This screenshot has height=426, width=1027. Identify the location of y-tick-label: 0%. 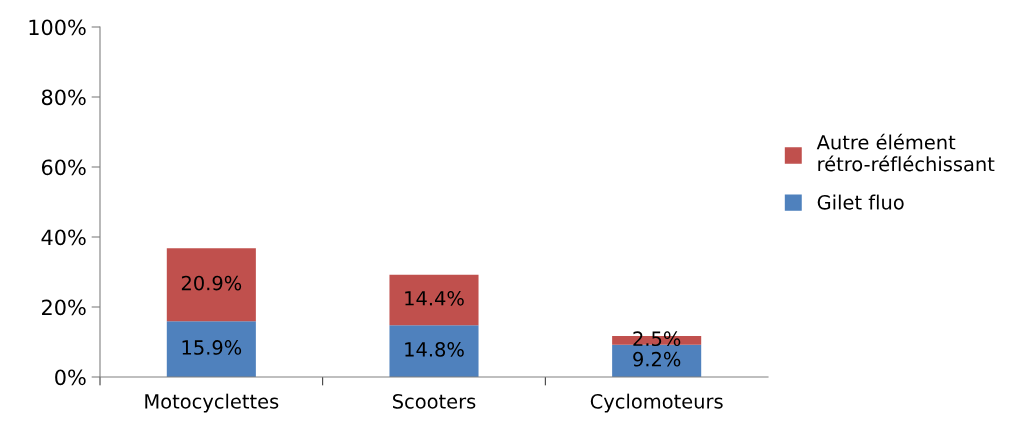
(70, 377).